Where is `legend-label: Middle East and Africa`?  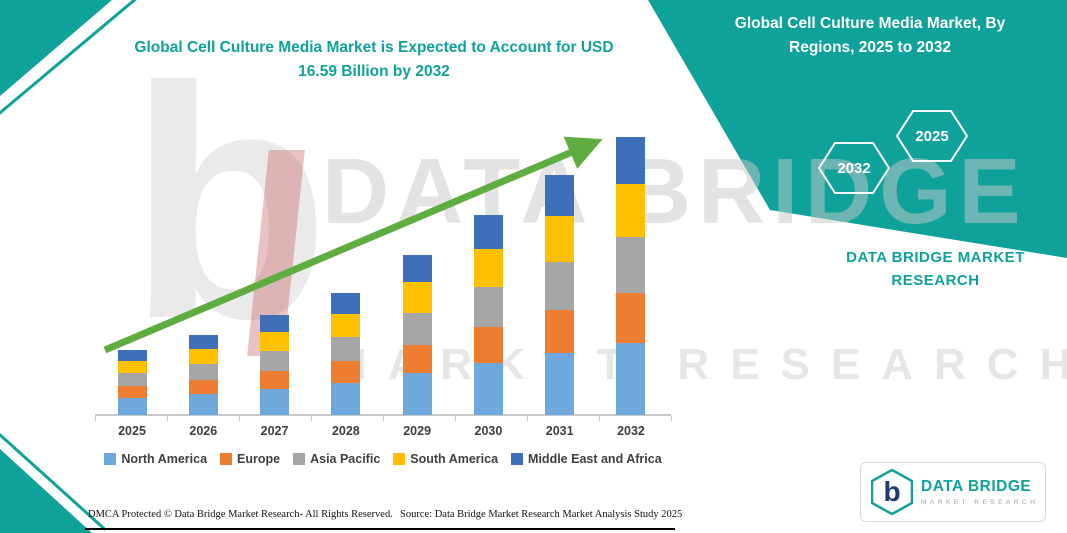 legend-label: Middle East and Africa is located at coordinates (595, 459).